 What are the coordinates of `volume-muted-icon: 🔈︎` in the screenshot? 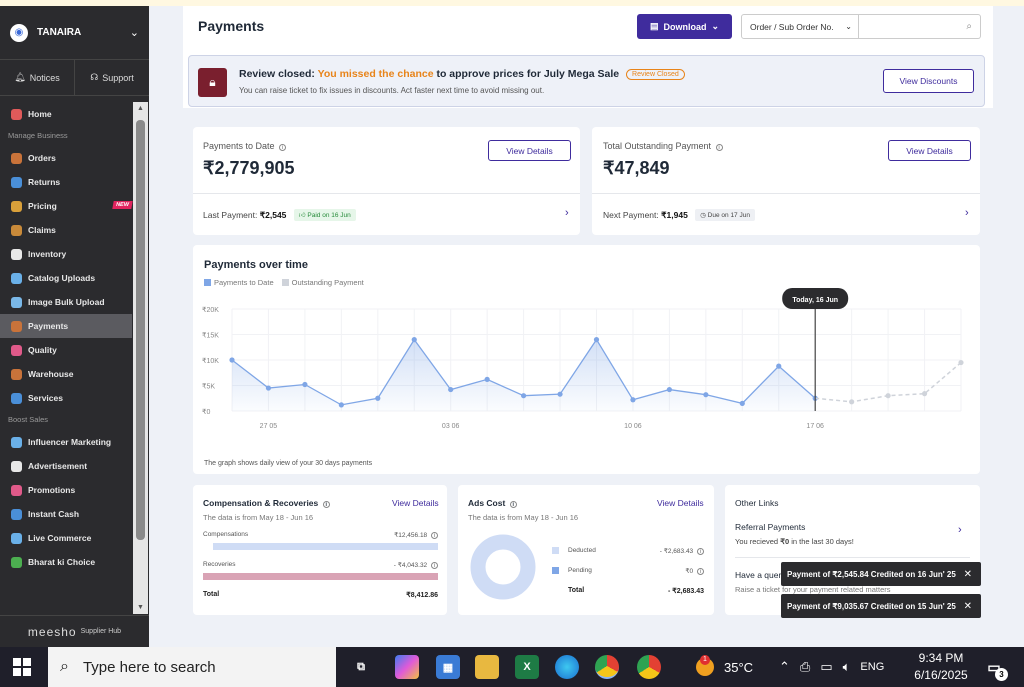 It's located at (846, 666).